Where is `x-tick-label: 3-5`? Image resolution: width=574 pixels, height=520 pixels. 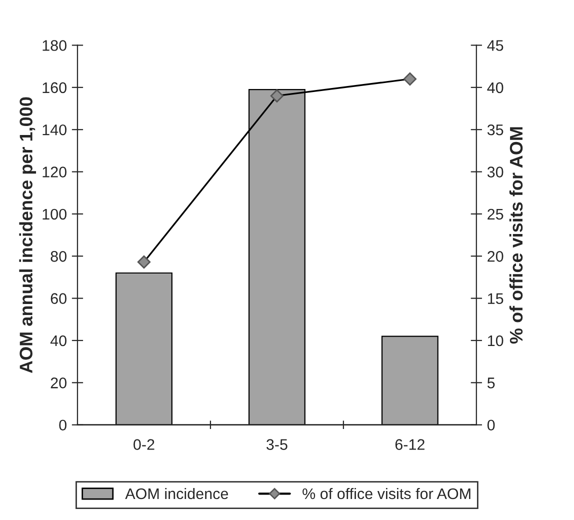 x-tick-label: 3-5 is located at coordinates (277, 444).